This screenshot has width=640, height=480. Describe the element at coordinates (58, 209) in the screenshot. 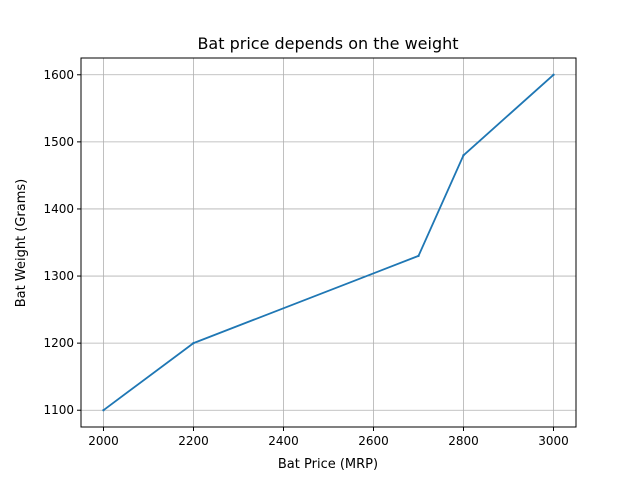

I see `y-tick-label: 1400` at that location.